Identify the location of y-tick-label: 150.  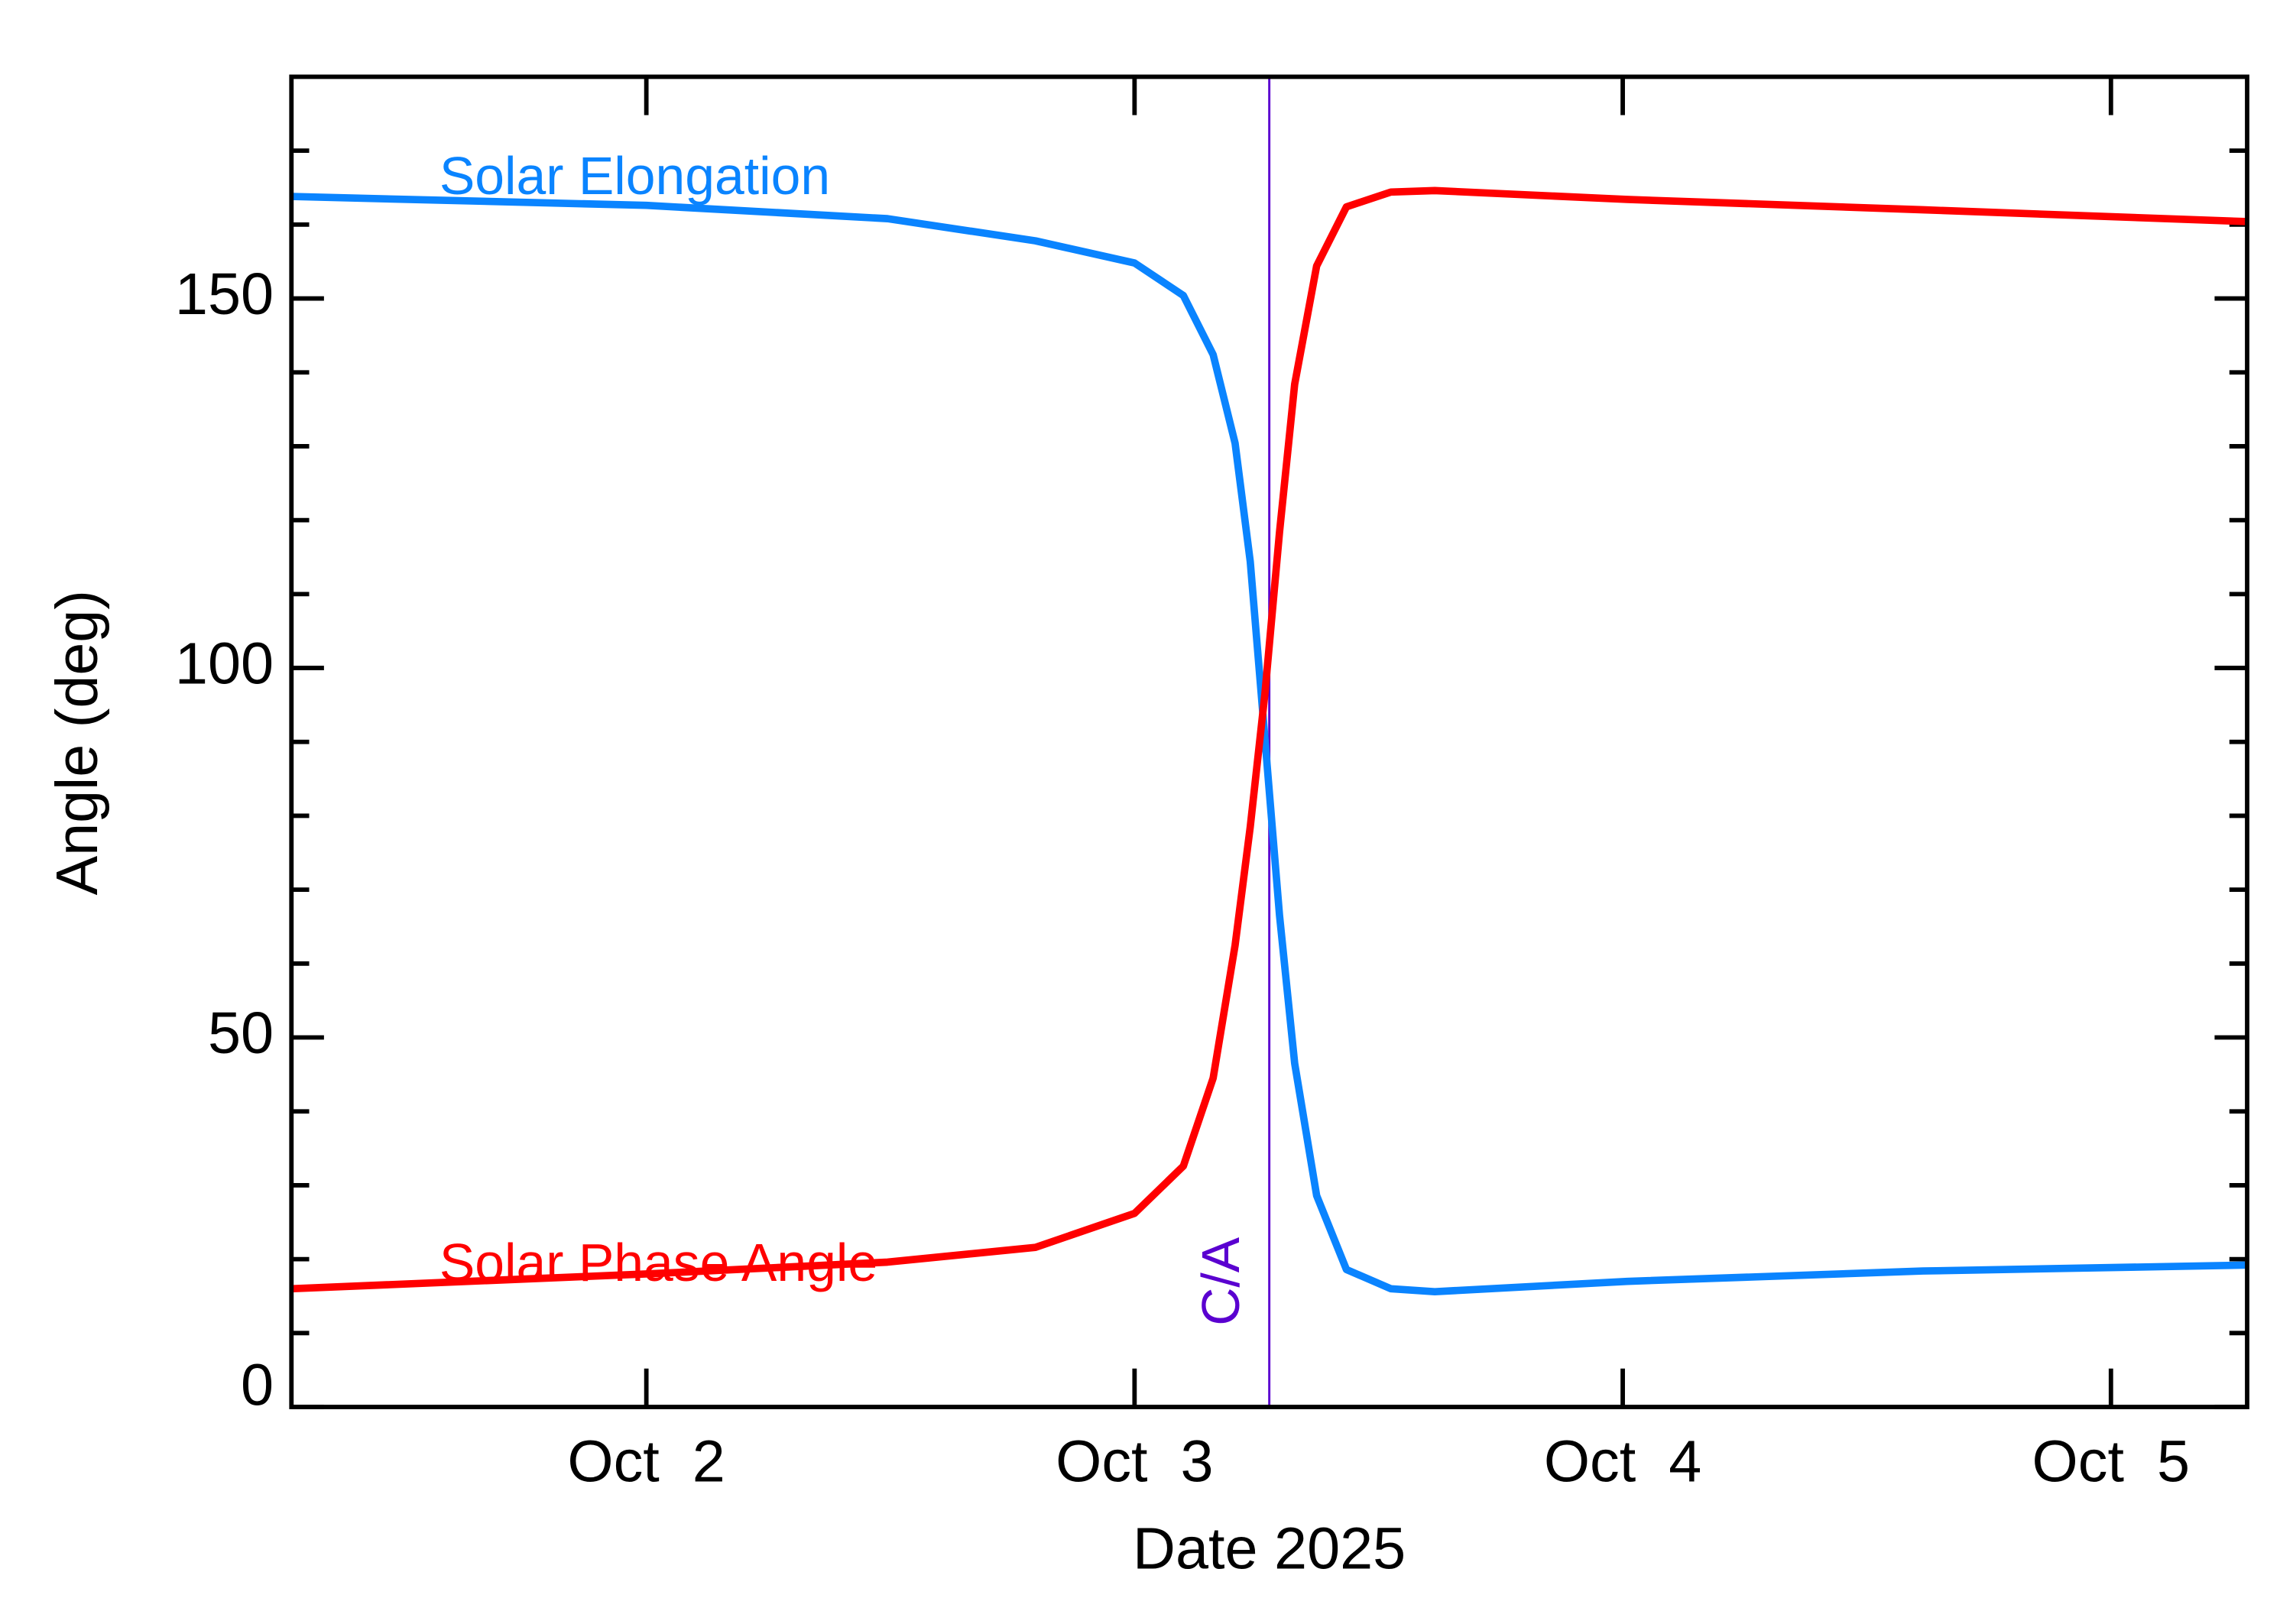
(225, 294).